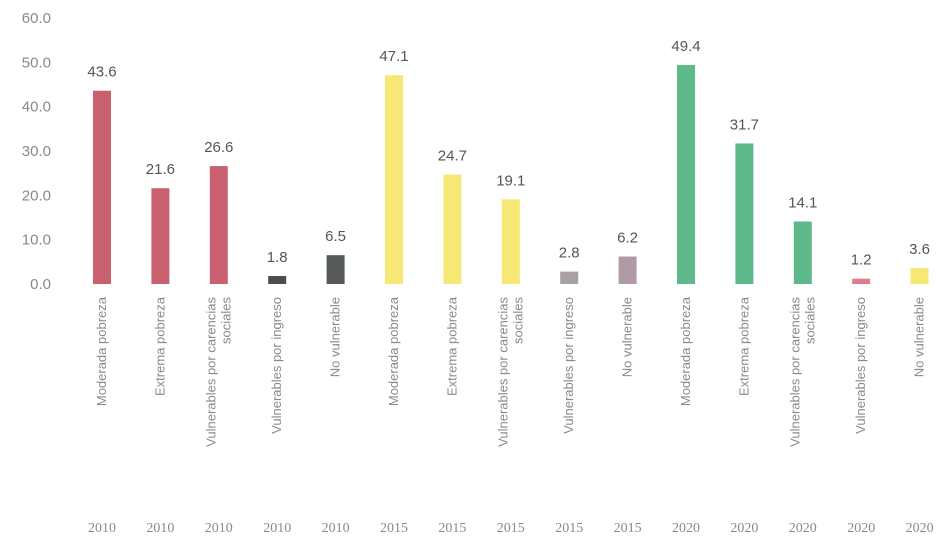  Describe the element at coordinates (36, 240) in the screenshot. I see `y-tick-label: 10.0` at that location.